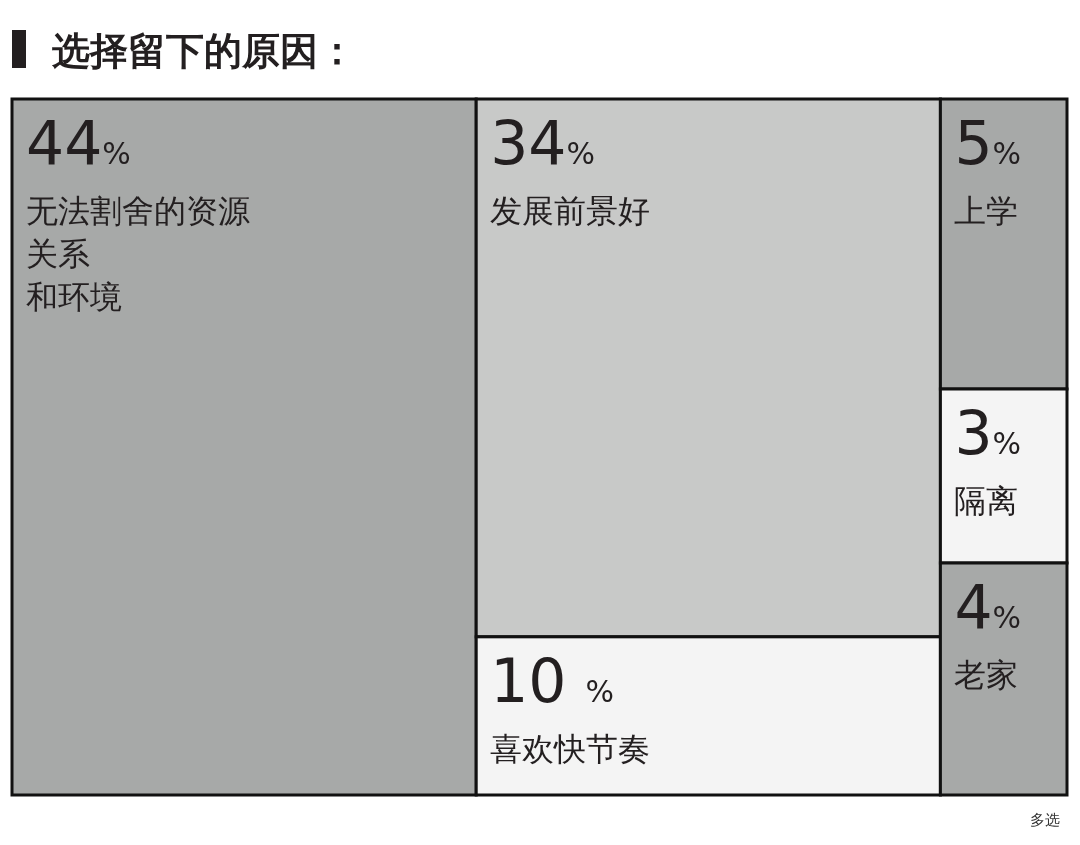 This screenshot has height=845, width=1080. Describe the element at coordinates (988, 433) in the screenshot. I see `data-label: 3%` at that location.